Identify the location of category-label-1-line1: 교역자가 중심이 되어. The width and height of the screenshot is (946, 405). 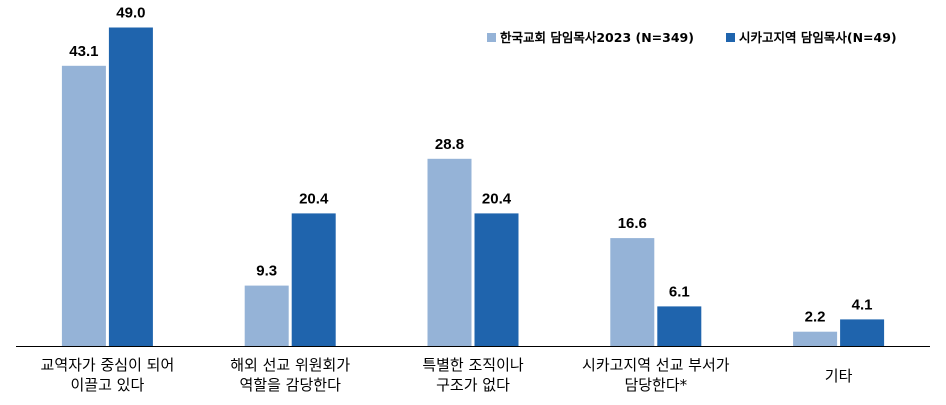
(108, 365).